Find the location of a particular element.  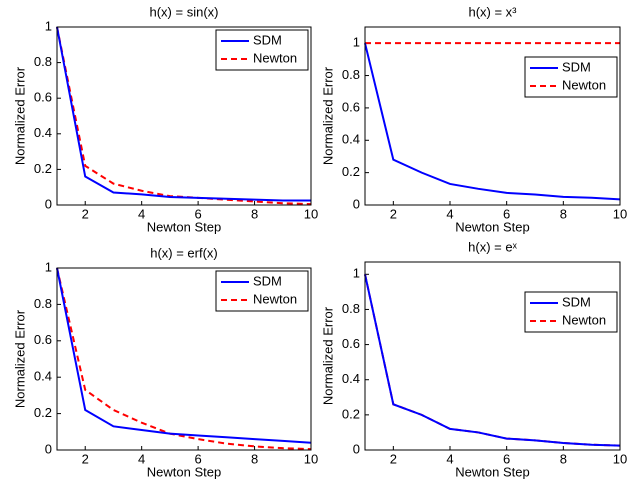

chart-title: h(x) = erf(x) is located at coordinates (184, 252).